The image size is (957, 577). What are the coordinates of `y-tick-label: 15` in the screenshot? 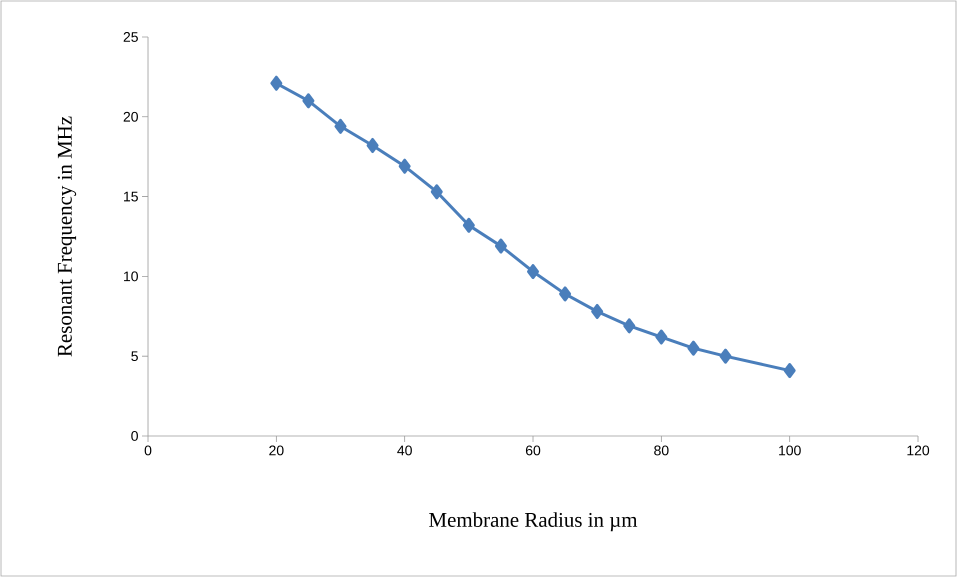 It's located at (131, 197).